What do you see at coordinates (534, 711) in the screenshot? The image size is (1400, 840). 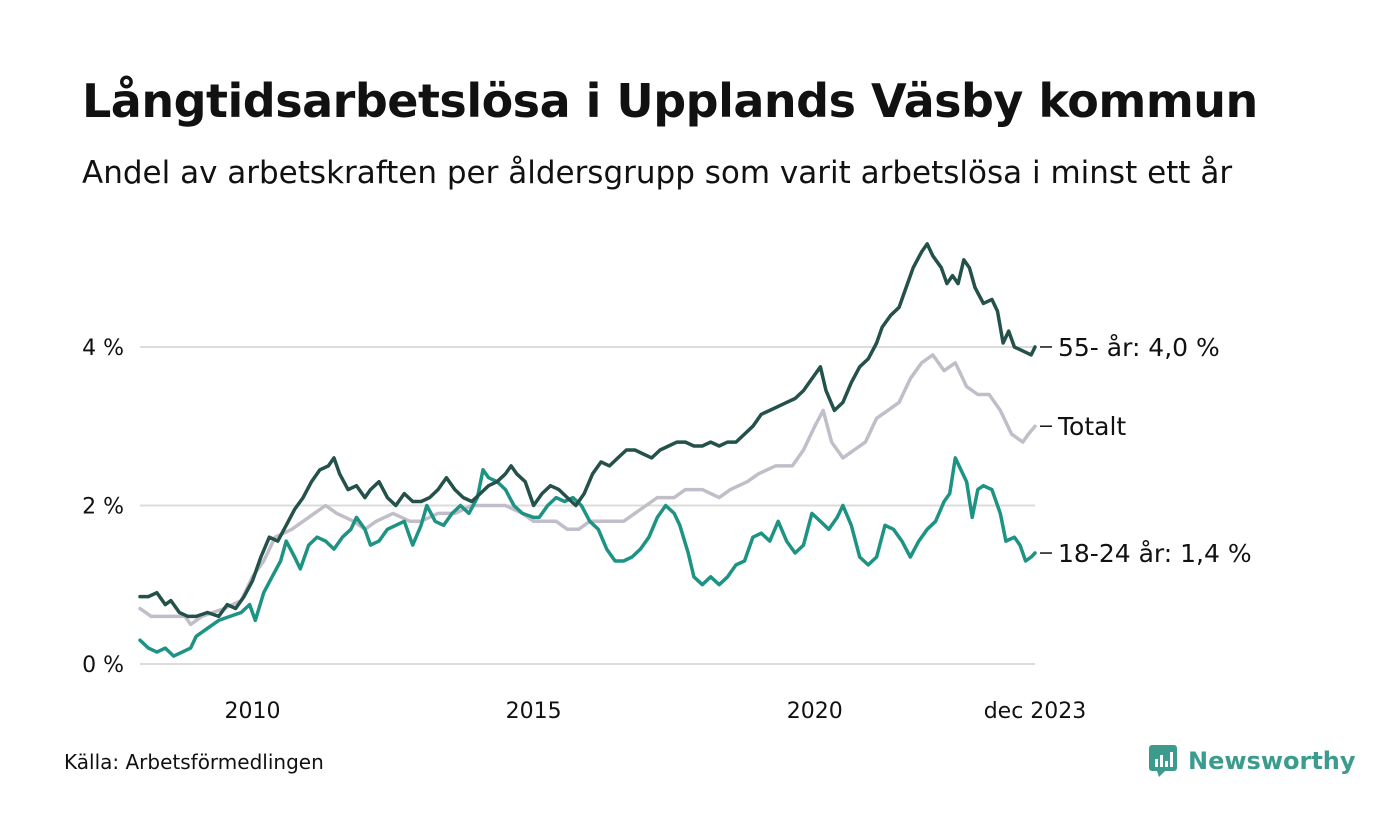 I see `x-tick-label: 2015` at bounding box center [534, 711].